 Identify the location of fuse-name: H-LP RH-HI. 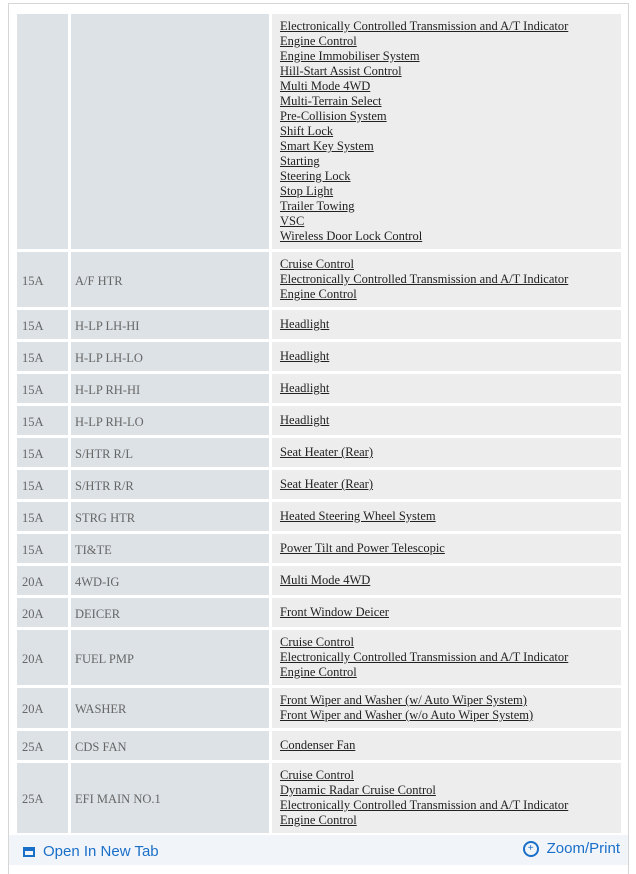
(170, 388).